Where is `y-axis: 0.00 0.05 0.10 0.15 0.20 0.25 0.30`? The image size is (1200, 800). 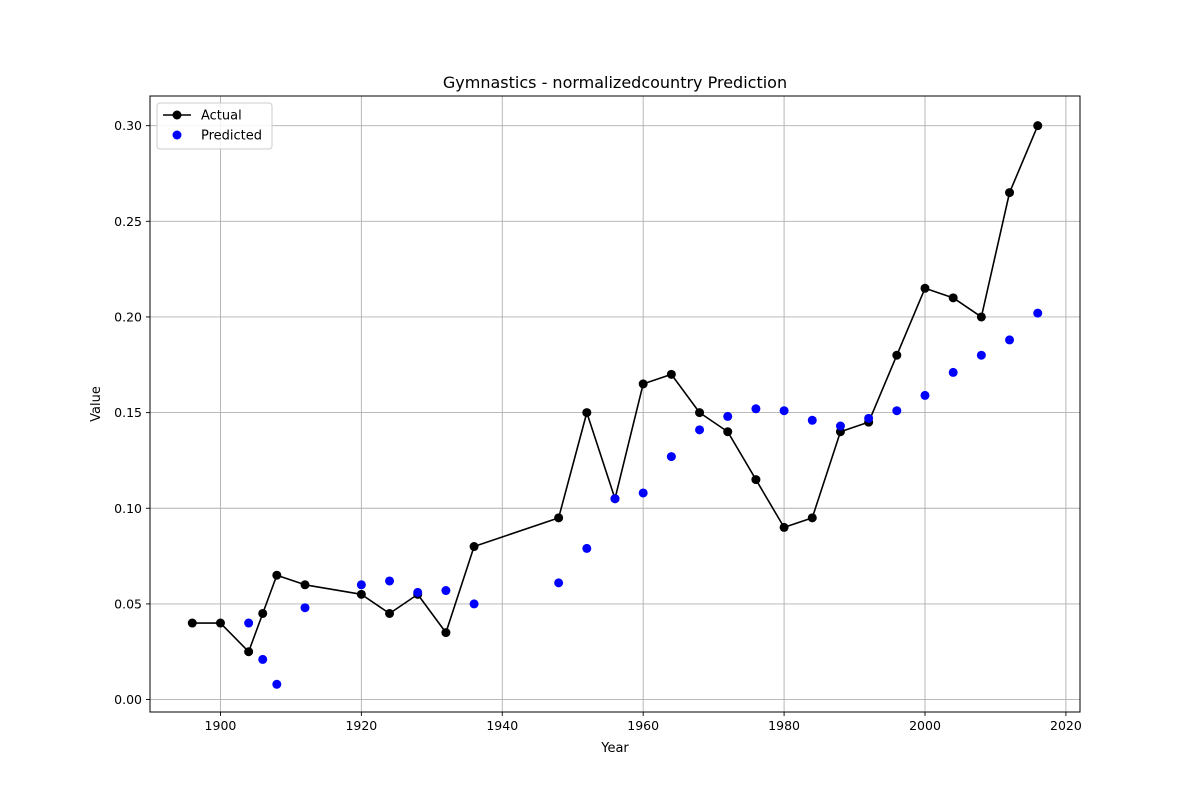 y-axis: 0.00 0.05 0.10 0.15 0.20 0.25 0.30 is located at coordinates (132, 412).